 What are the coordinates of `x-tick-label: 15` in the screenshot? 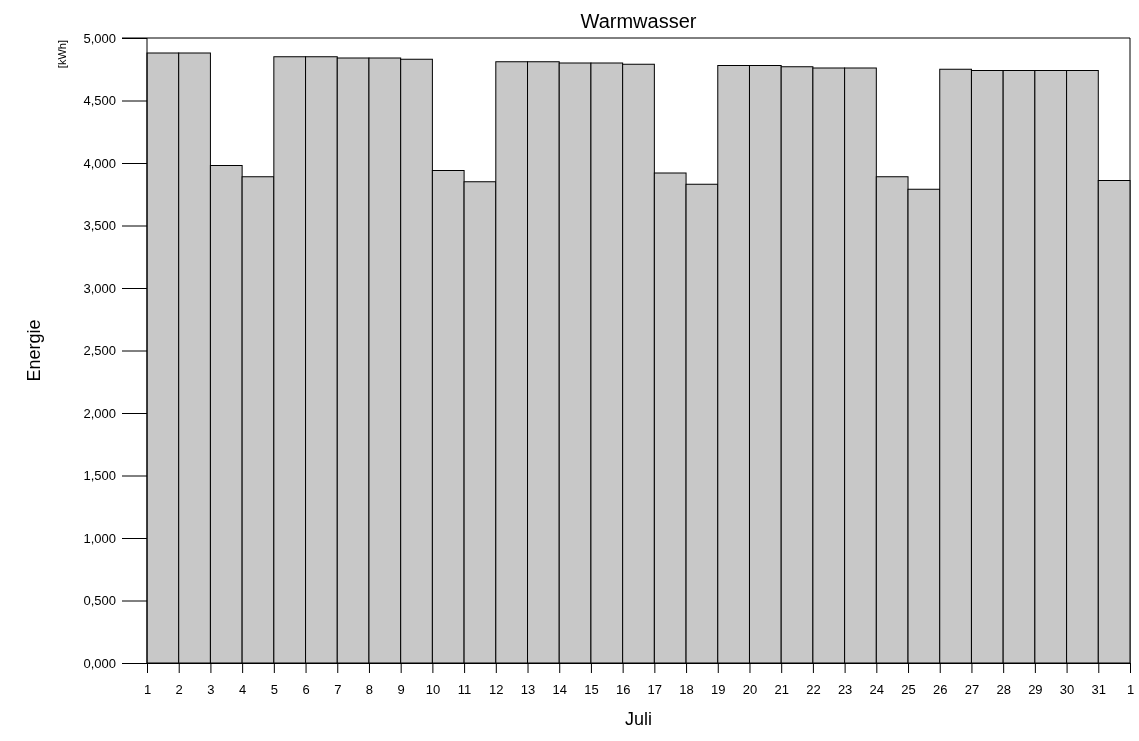 It's located at (591, 690).